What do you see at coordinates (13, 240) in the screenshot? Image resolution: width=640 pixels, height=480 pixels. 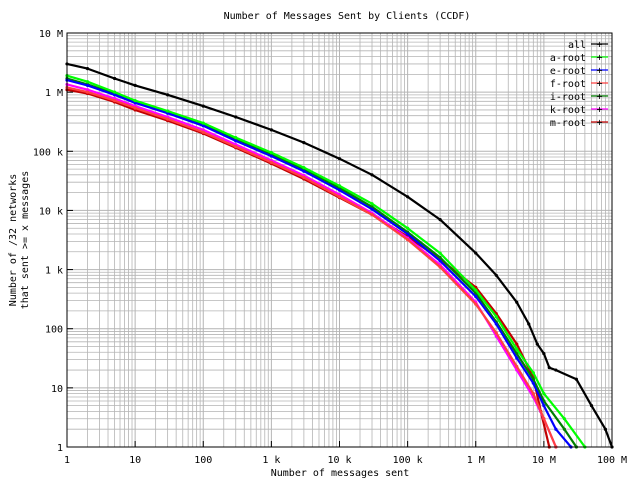 I see `y-axis-label-line-1: Number of /32 networks` at bounding box center [13, 240].